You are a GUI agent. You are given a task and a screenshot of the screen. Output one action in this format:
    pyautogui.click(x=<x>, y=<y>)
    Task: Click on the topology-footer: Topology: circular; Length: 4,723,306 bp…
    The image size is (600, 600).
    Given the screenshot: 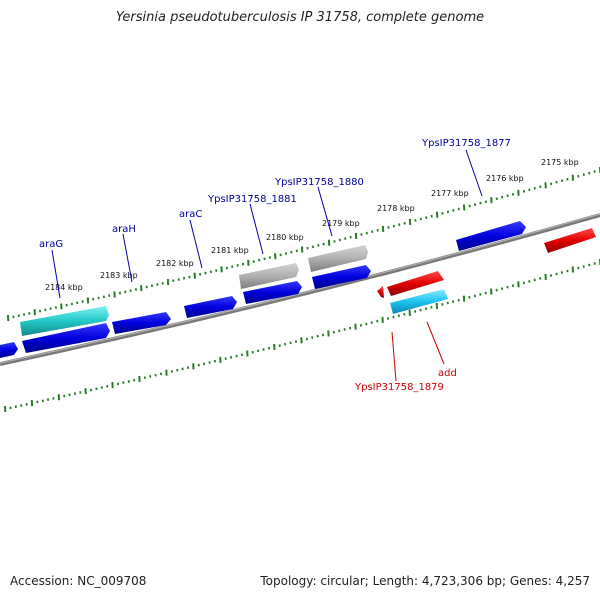 What is the action you would take?
    pyautogui.click(x=425, y=581)
    